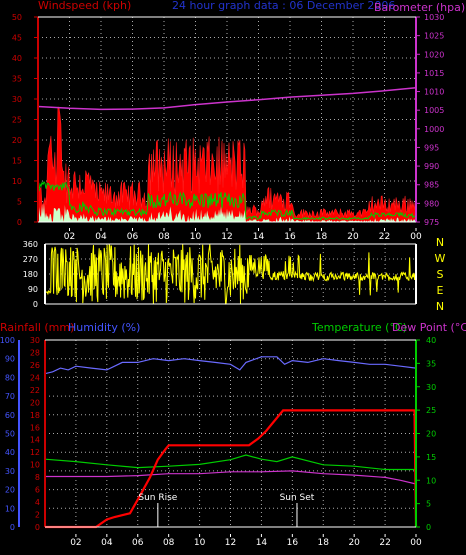 This screenshot has height=555, width=466. I want to click on temperature-tick-label: 35, so click(431, 363).